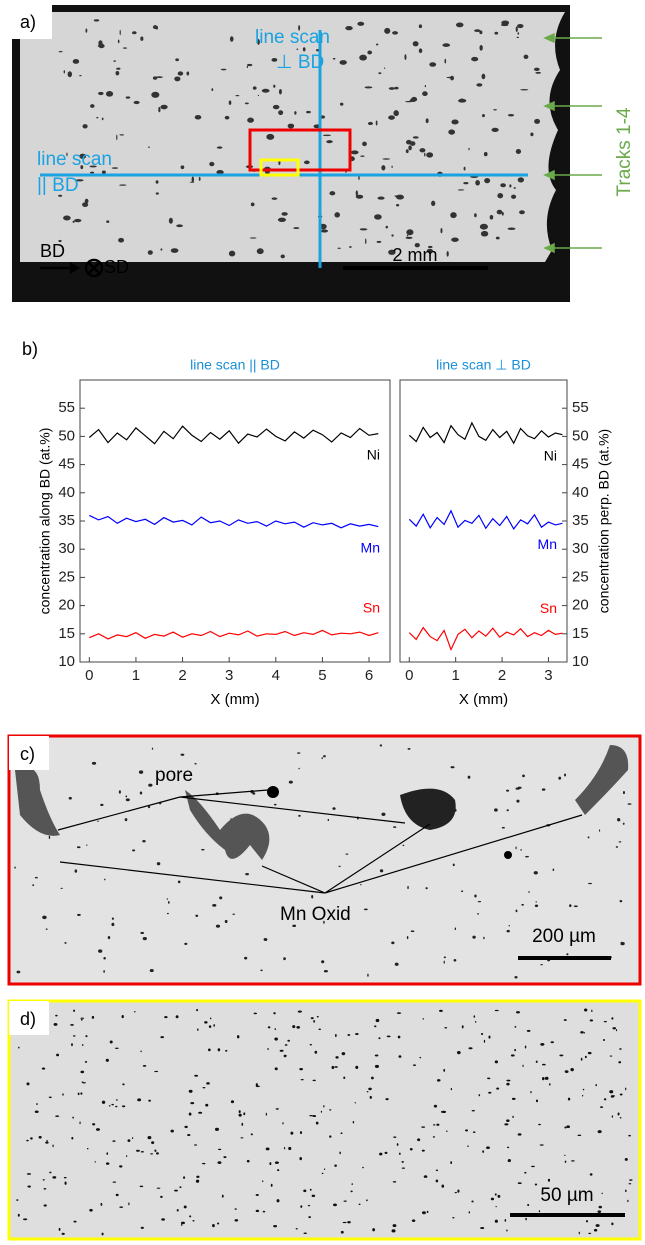 The width and height of the screenshot is (645, 1245). I want to click on x-tick-label: 6, so click(369, 675).